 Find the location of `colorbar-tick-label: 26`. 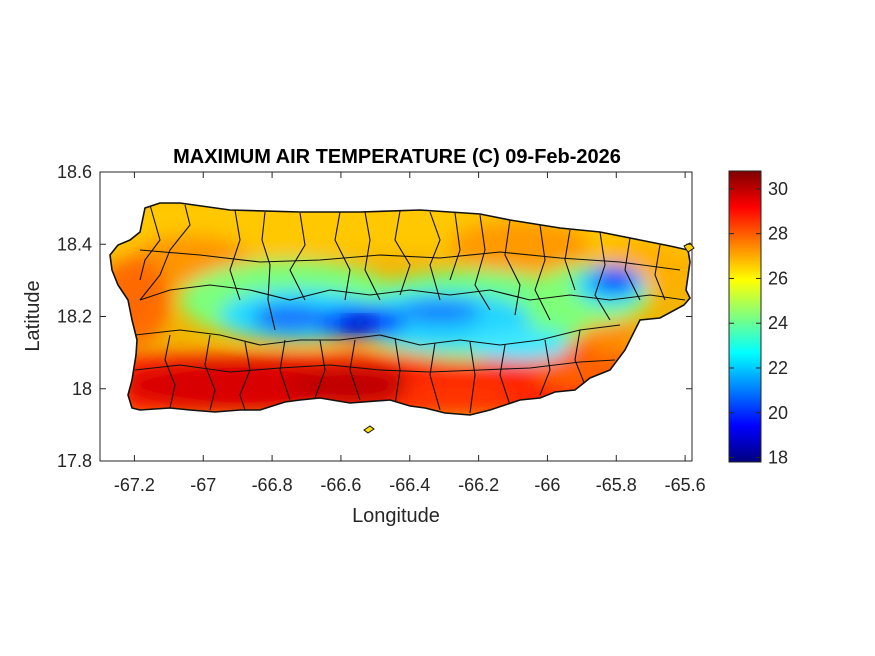

colorbar-tick-label: 26 is located at coordinates (778, 278).